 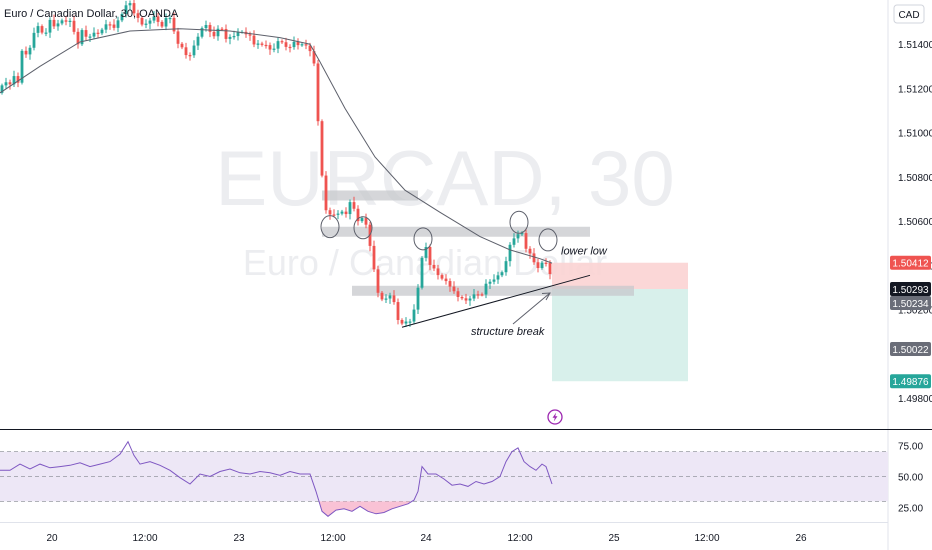 What do you see at coordinates (496, 301) in the screenshot?
I see `trend-line` at bounding box center [496, 301].